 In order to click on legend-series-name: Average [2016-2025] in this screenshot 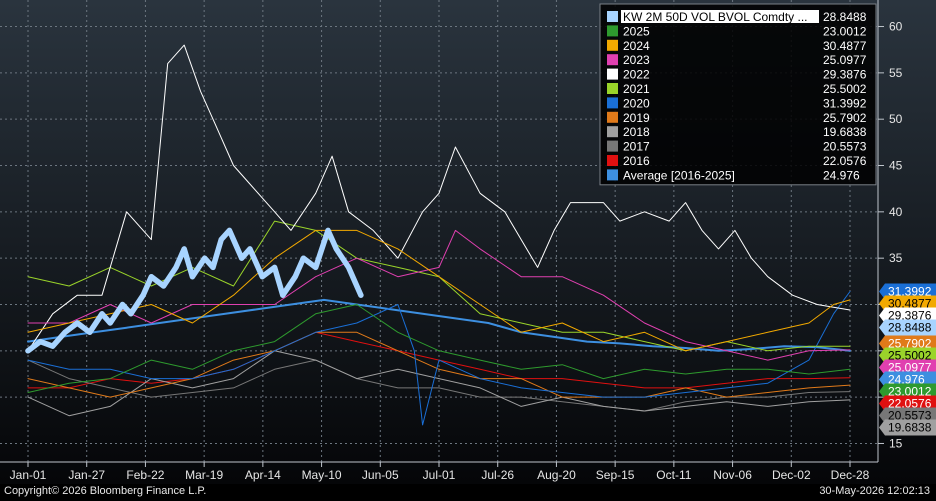, I will do `click(679, 175)`.